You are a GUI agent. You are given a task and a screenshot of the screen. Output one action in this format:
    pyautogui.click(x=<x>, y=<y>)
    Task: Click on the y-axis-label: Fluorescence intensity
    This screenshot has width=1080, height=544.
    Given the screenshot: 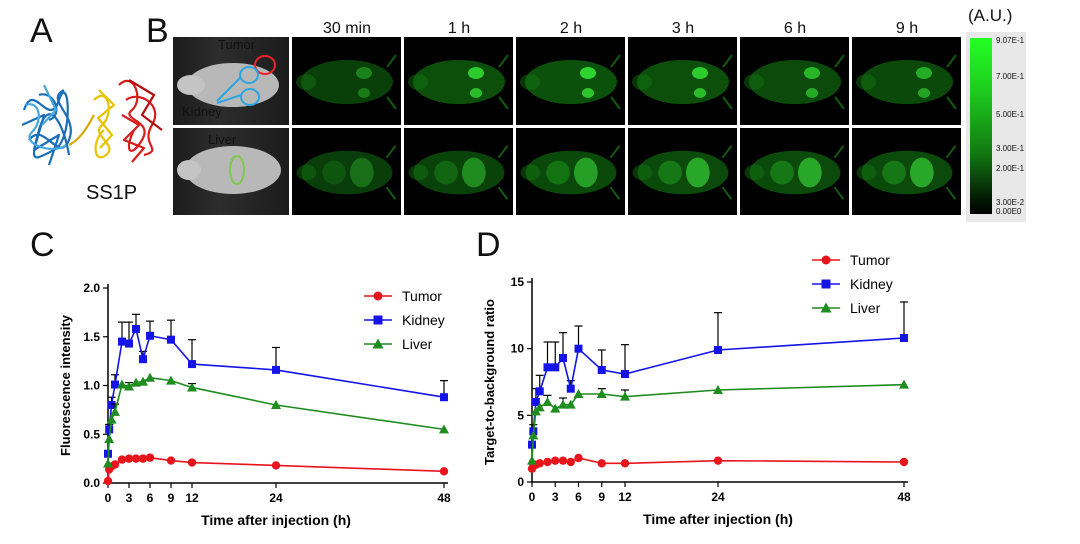 What is the action you would take?
    pyautogui.click(x=65, y=385)
    